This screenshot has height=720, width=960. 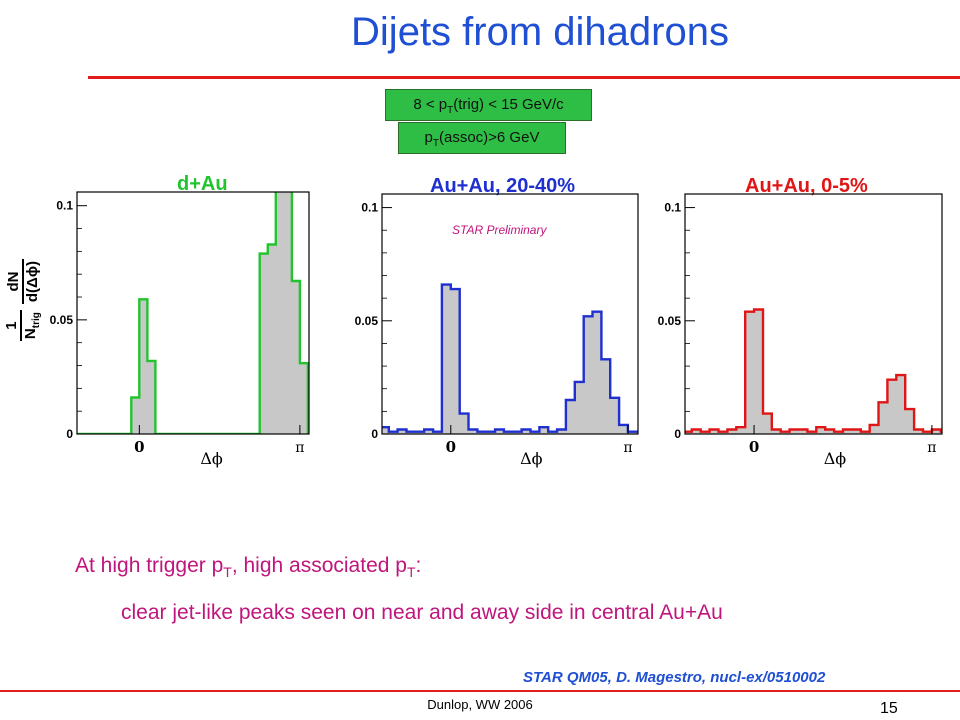 I want to click on cut-trigger-sub: T, so click(x=450, y=110).